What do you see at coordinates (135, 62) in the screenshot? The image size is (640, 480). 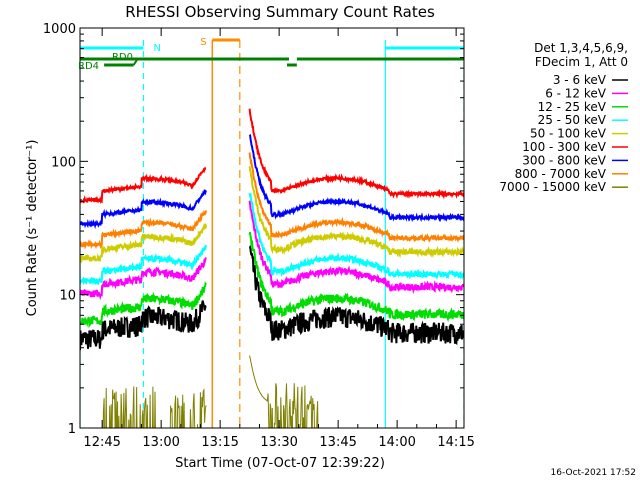 I see `decim-flag-step` at bounding box center [135, 62].